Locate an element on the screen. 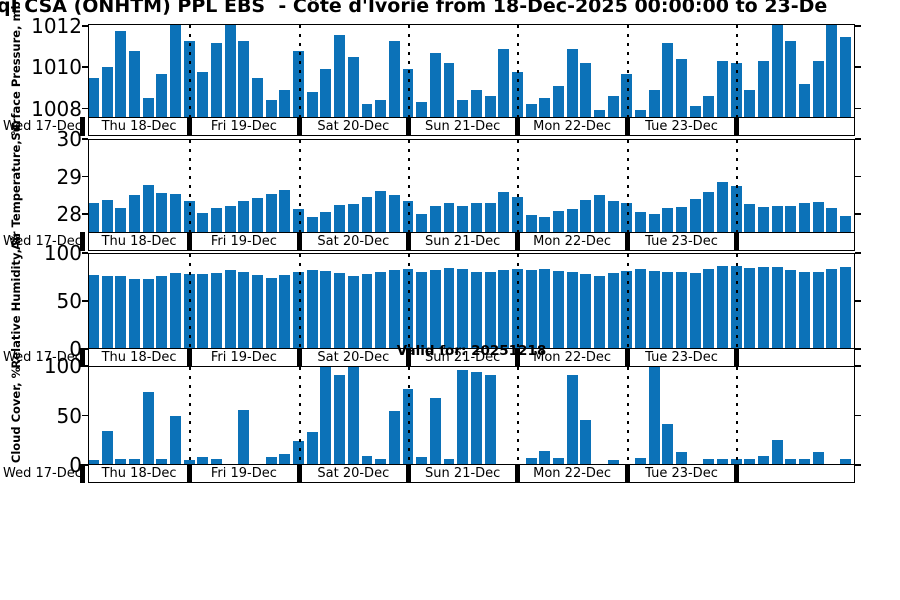  plot-area-temperature is located at coordinates (471, 186).